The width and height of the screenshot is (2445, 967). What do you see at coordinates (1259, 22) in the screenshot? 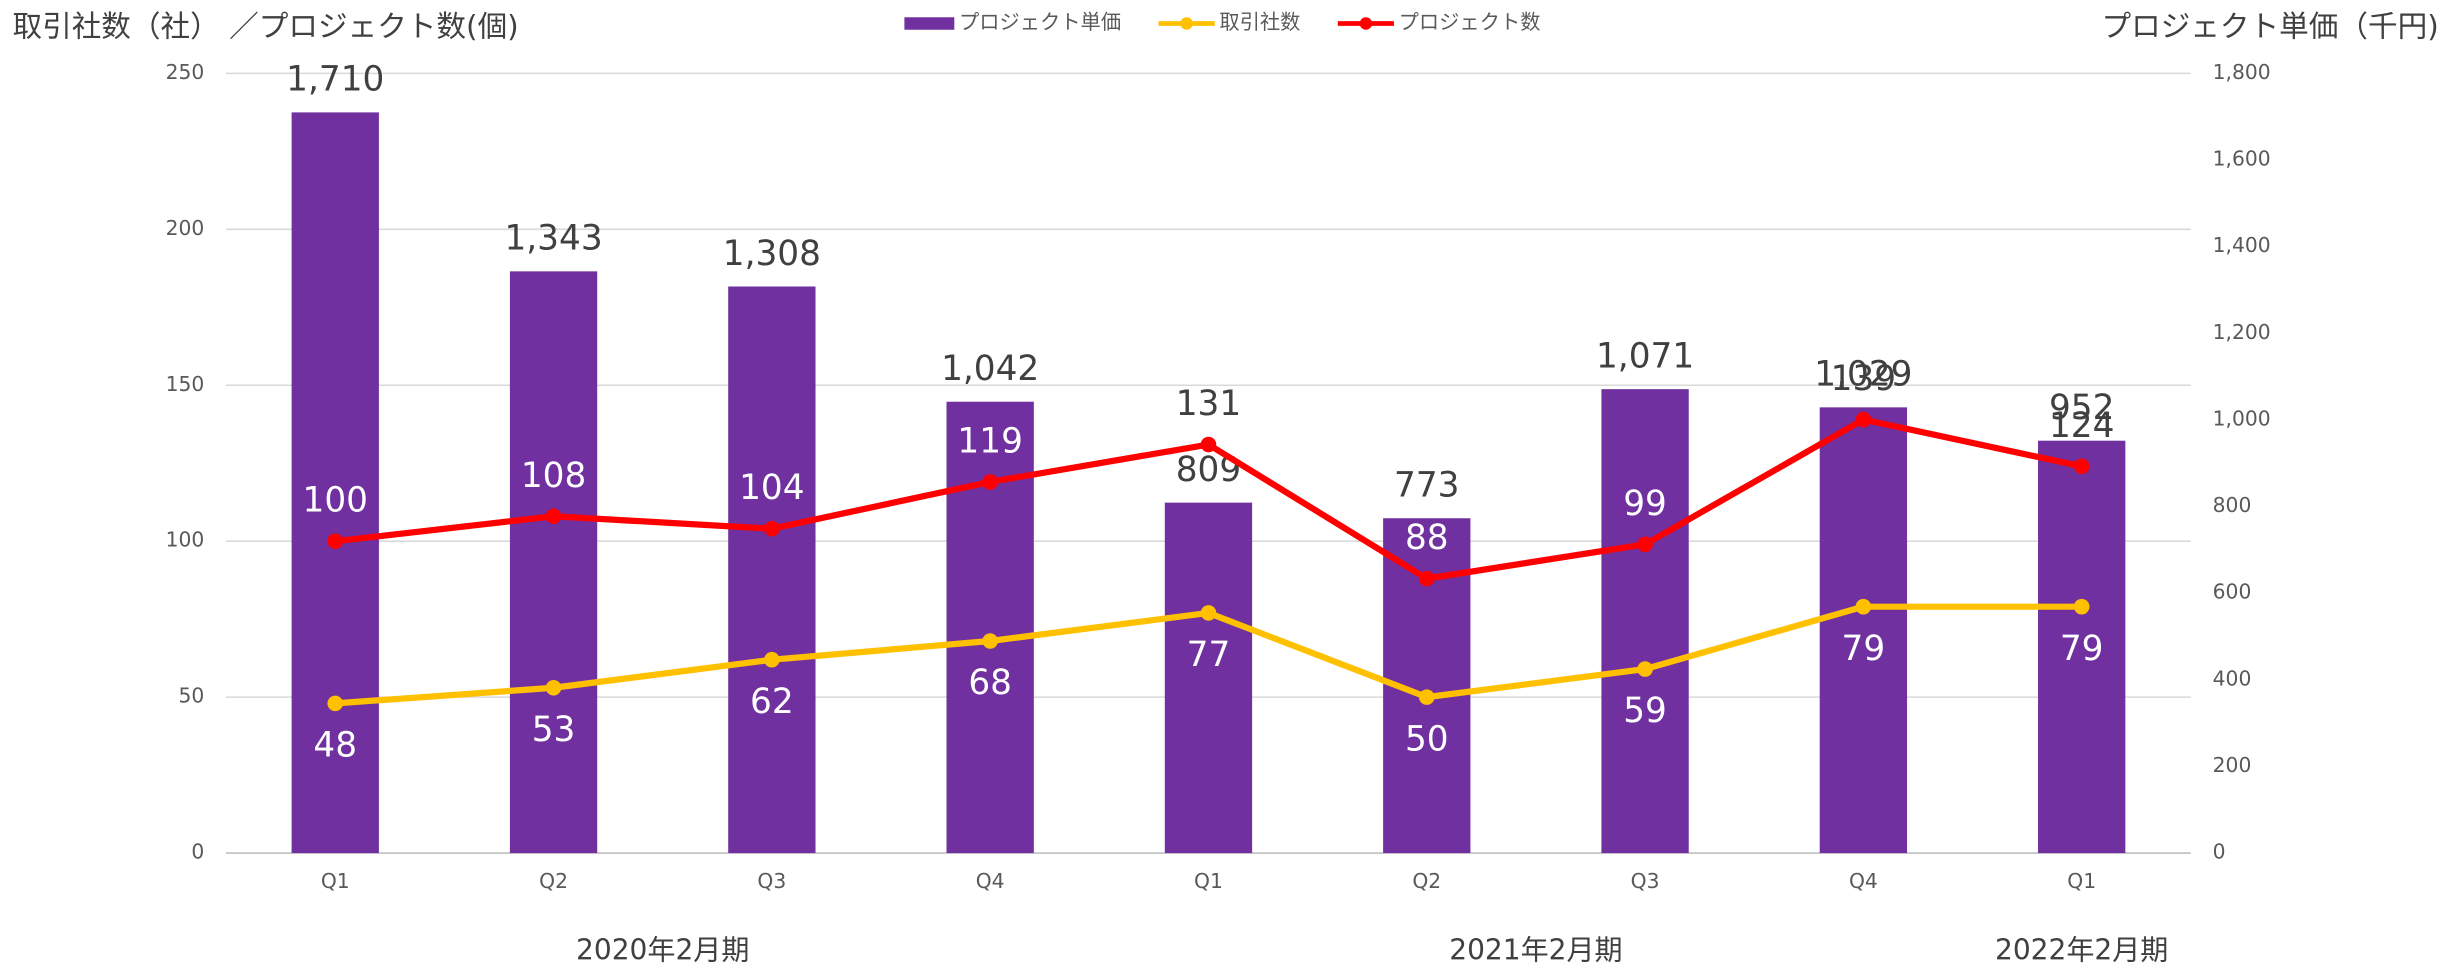
I see `legend-label: 取引社数` at bounding box center [1259, 22].